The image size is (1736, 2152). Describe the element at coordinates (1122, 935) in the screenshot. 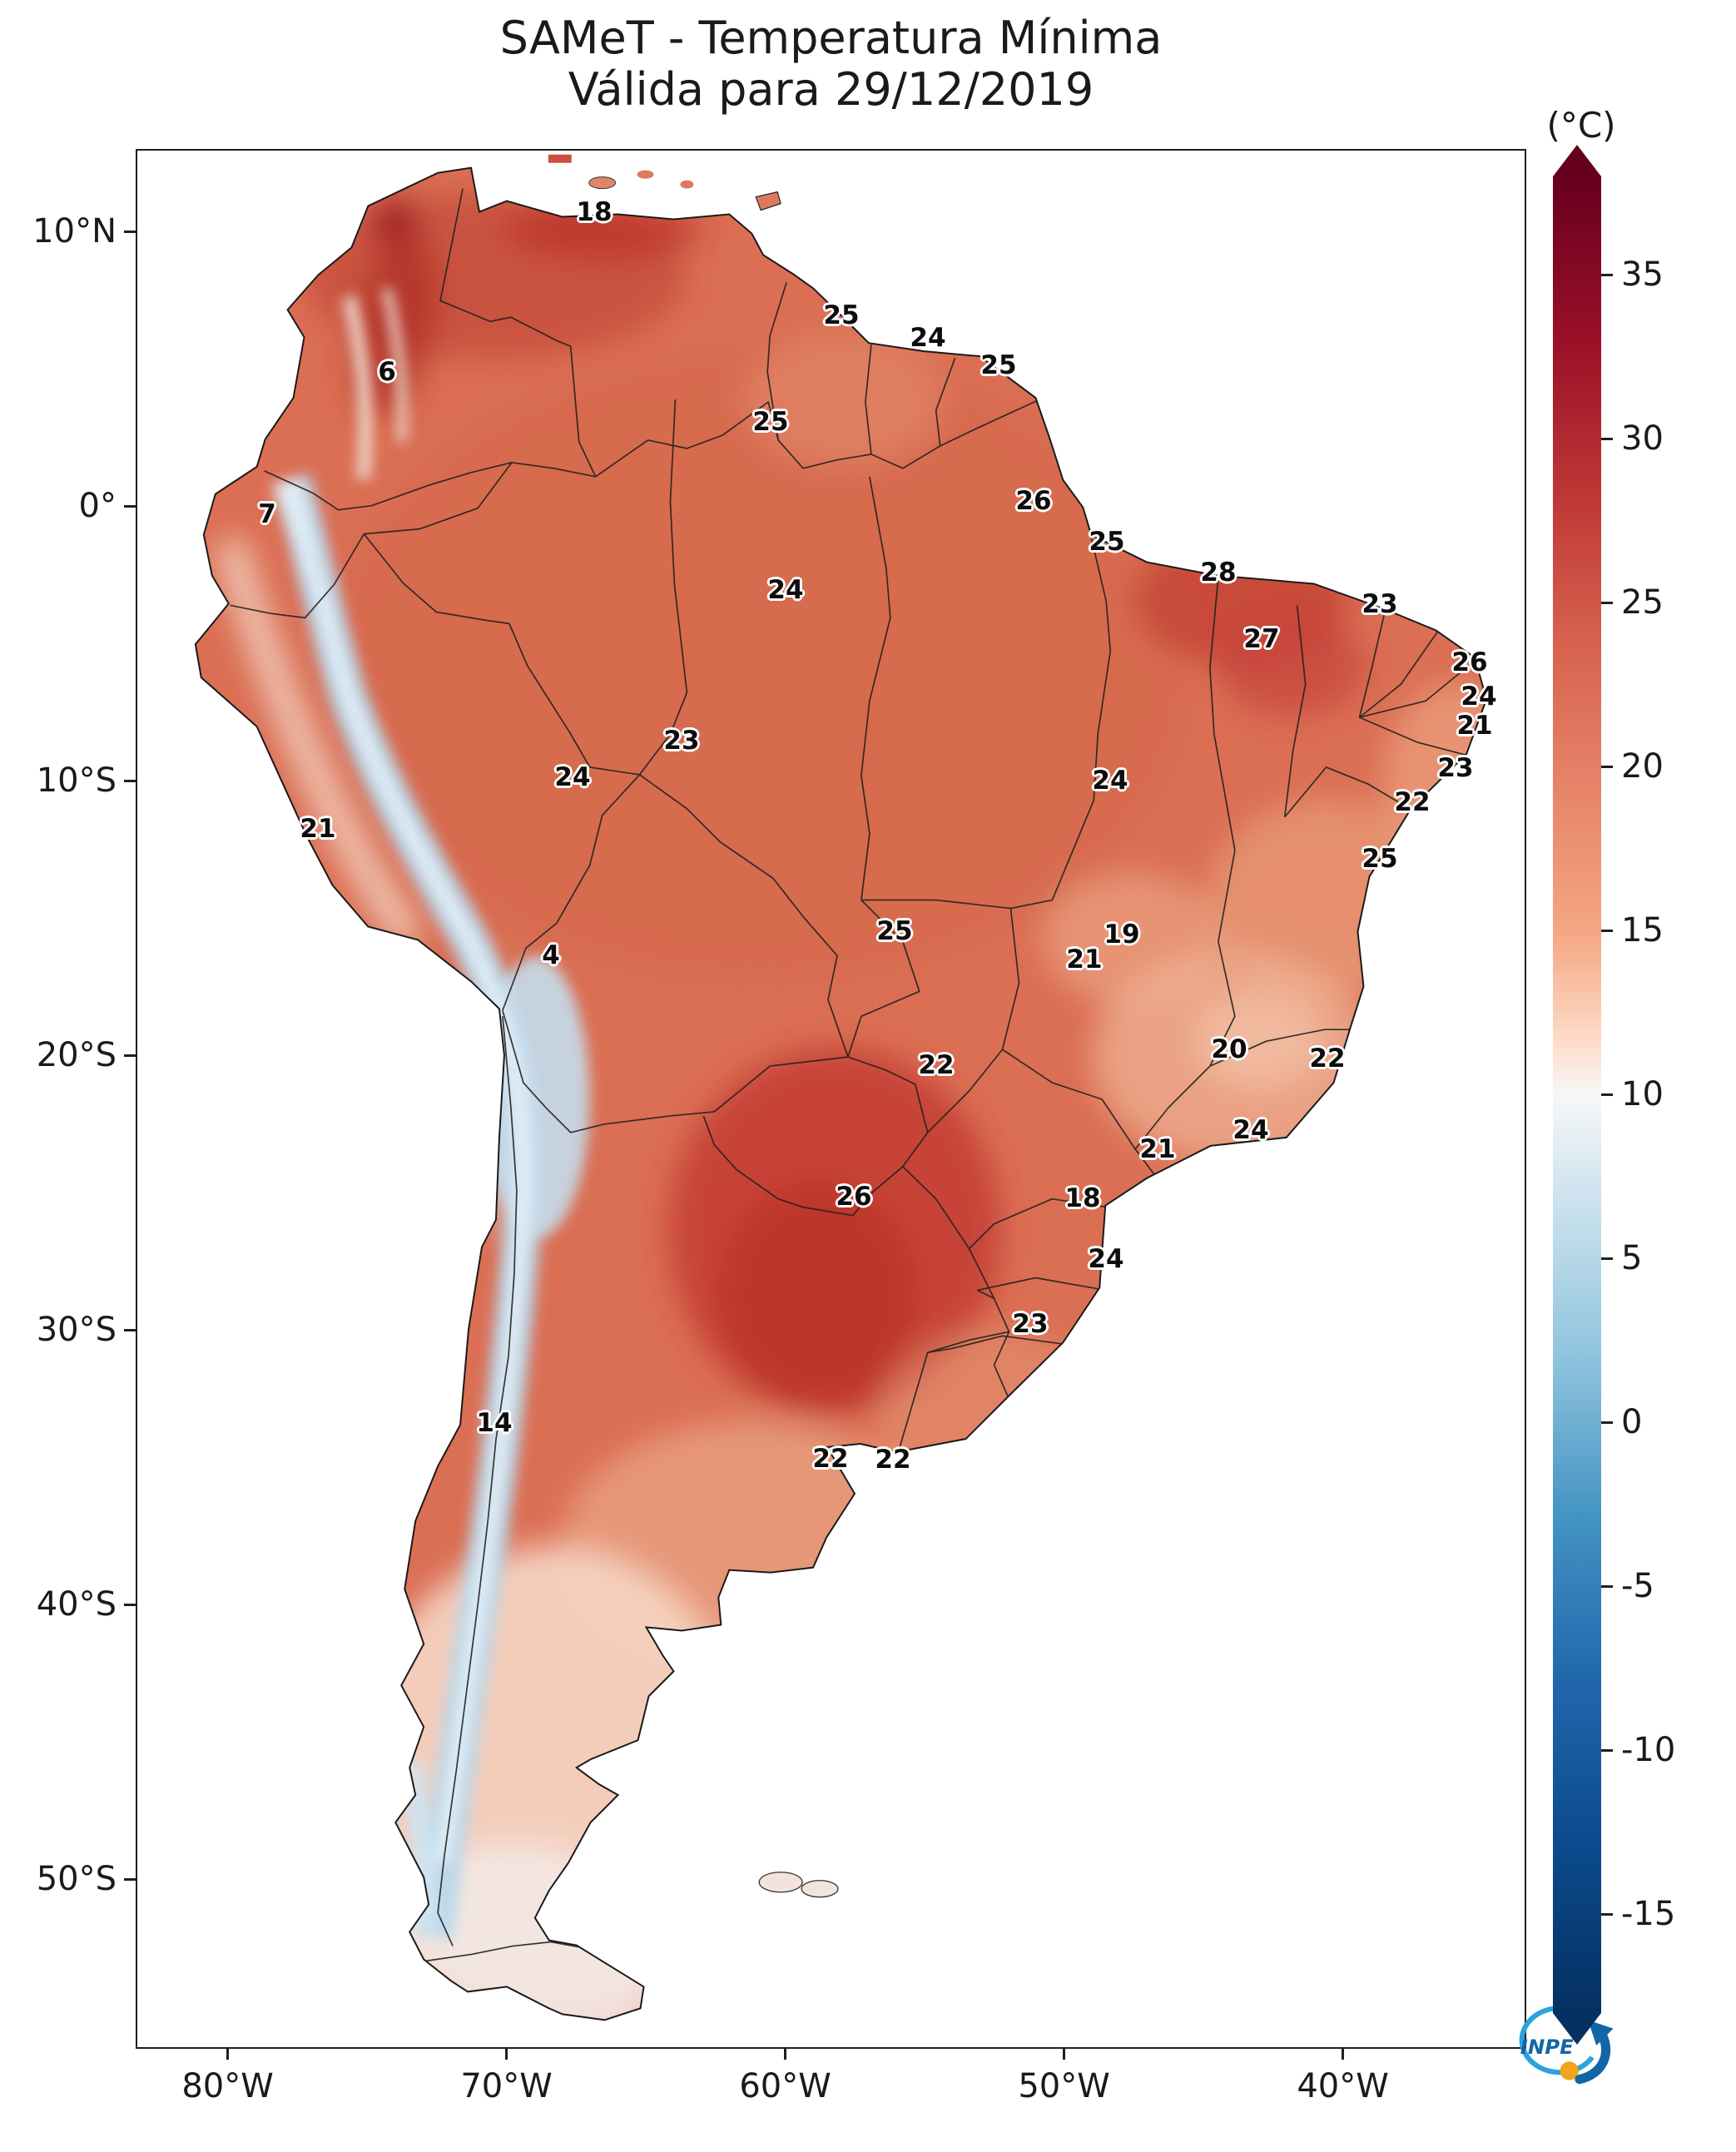

I see `temp-value-label: 19` at that location.